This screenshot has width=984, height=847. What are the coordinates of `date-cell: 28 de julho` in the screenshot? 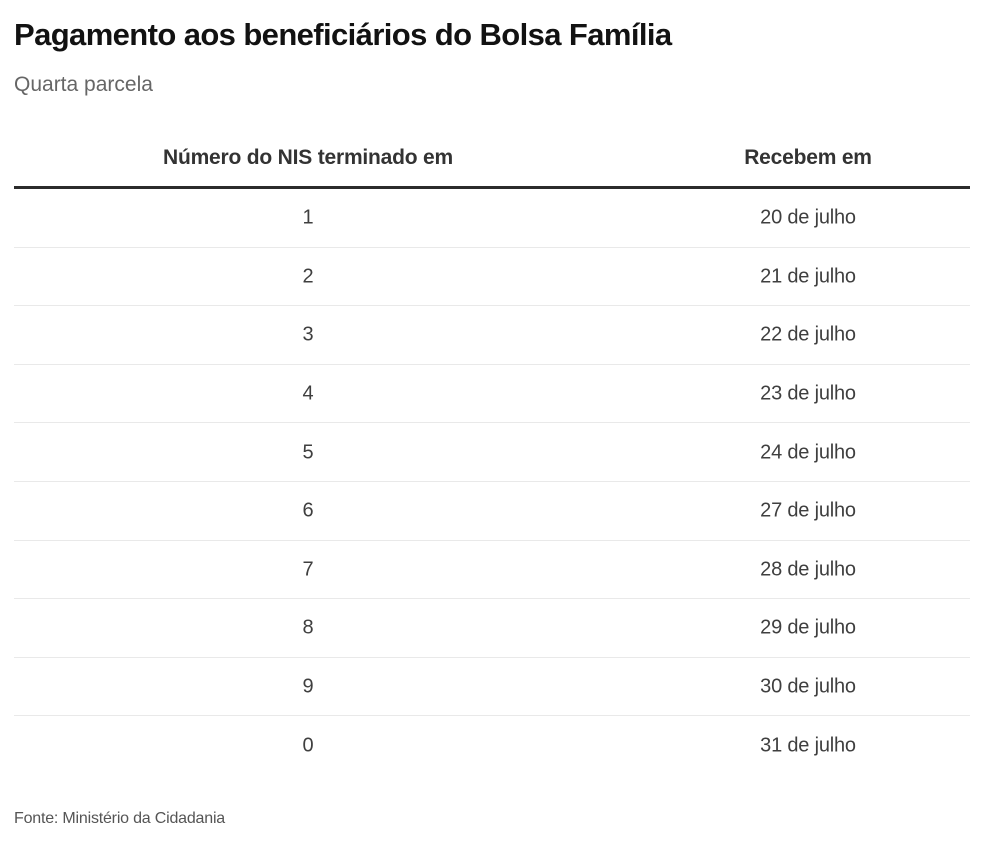 It's located at (808, 569).